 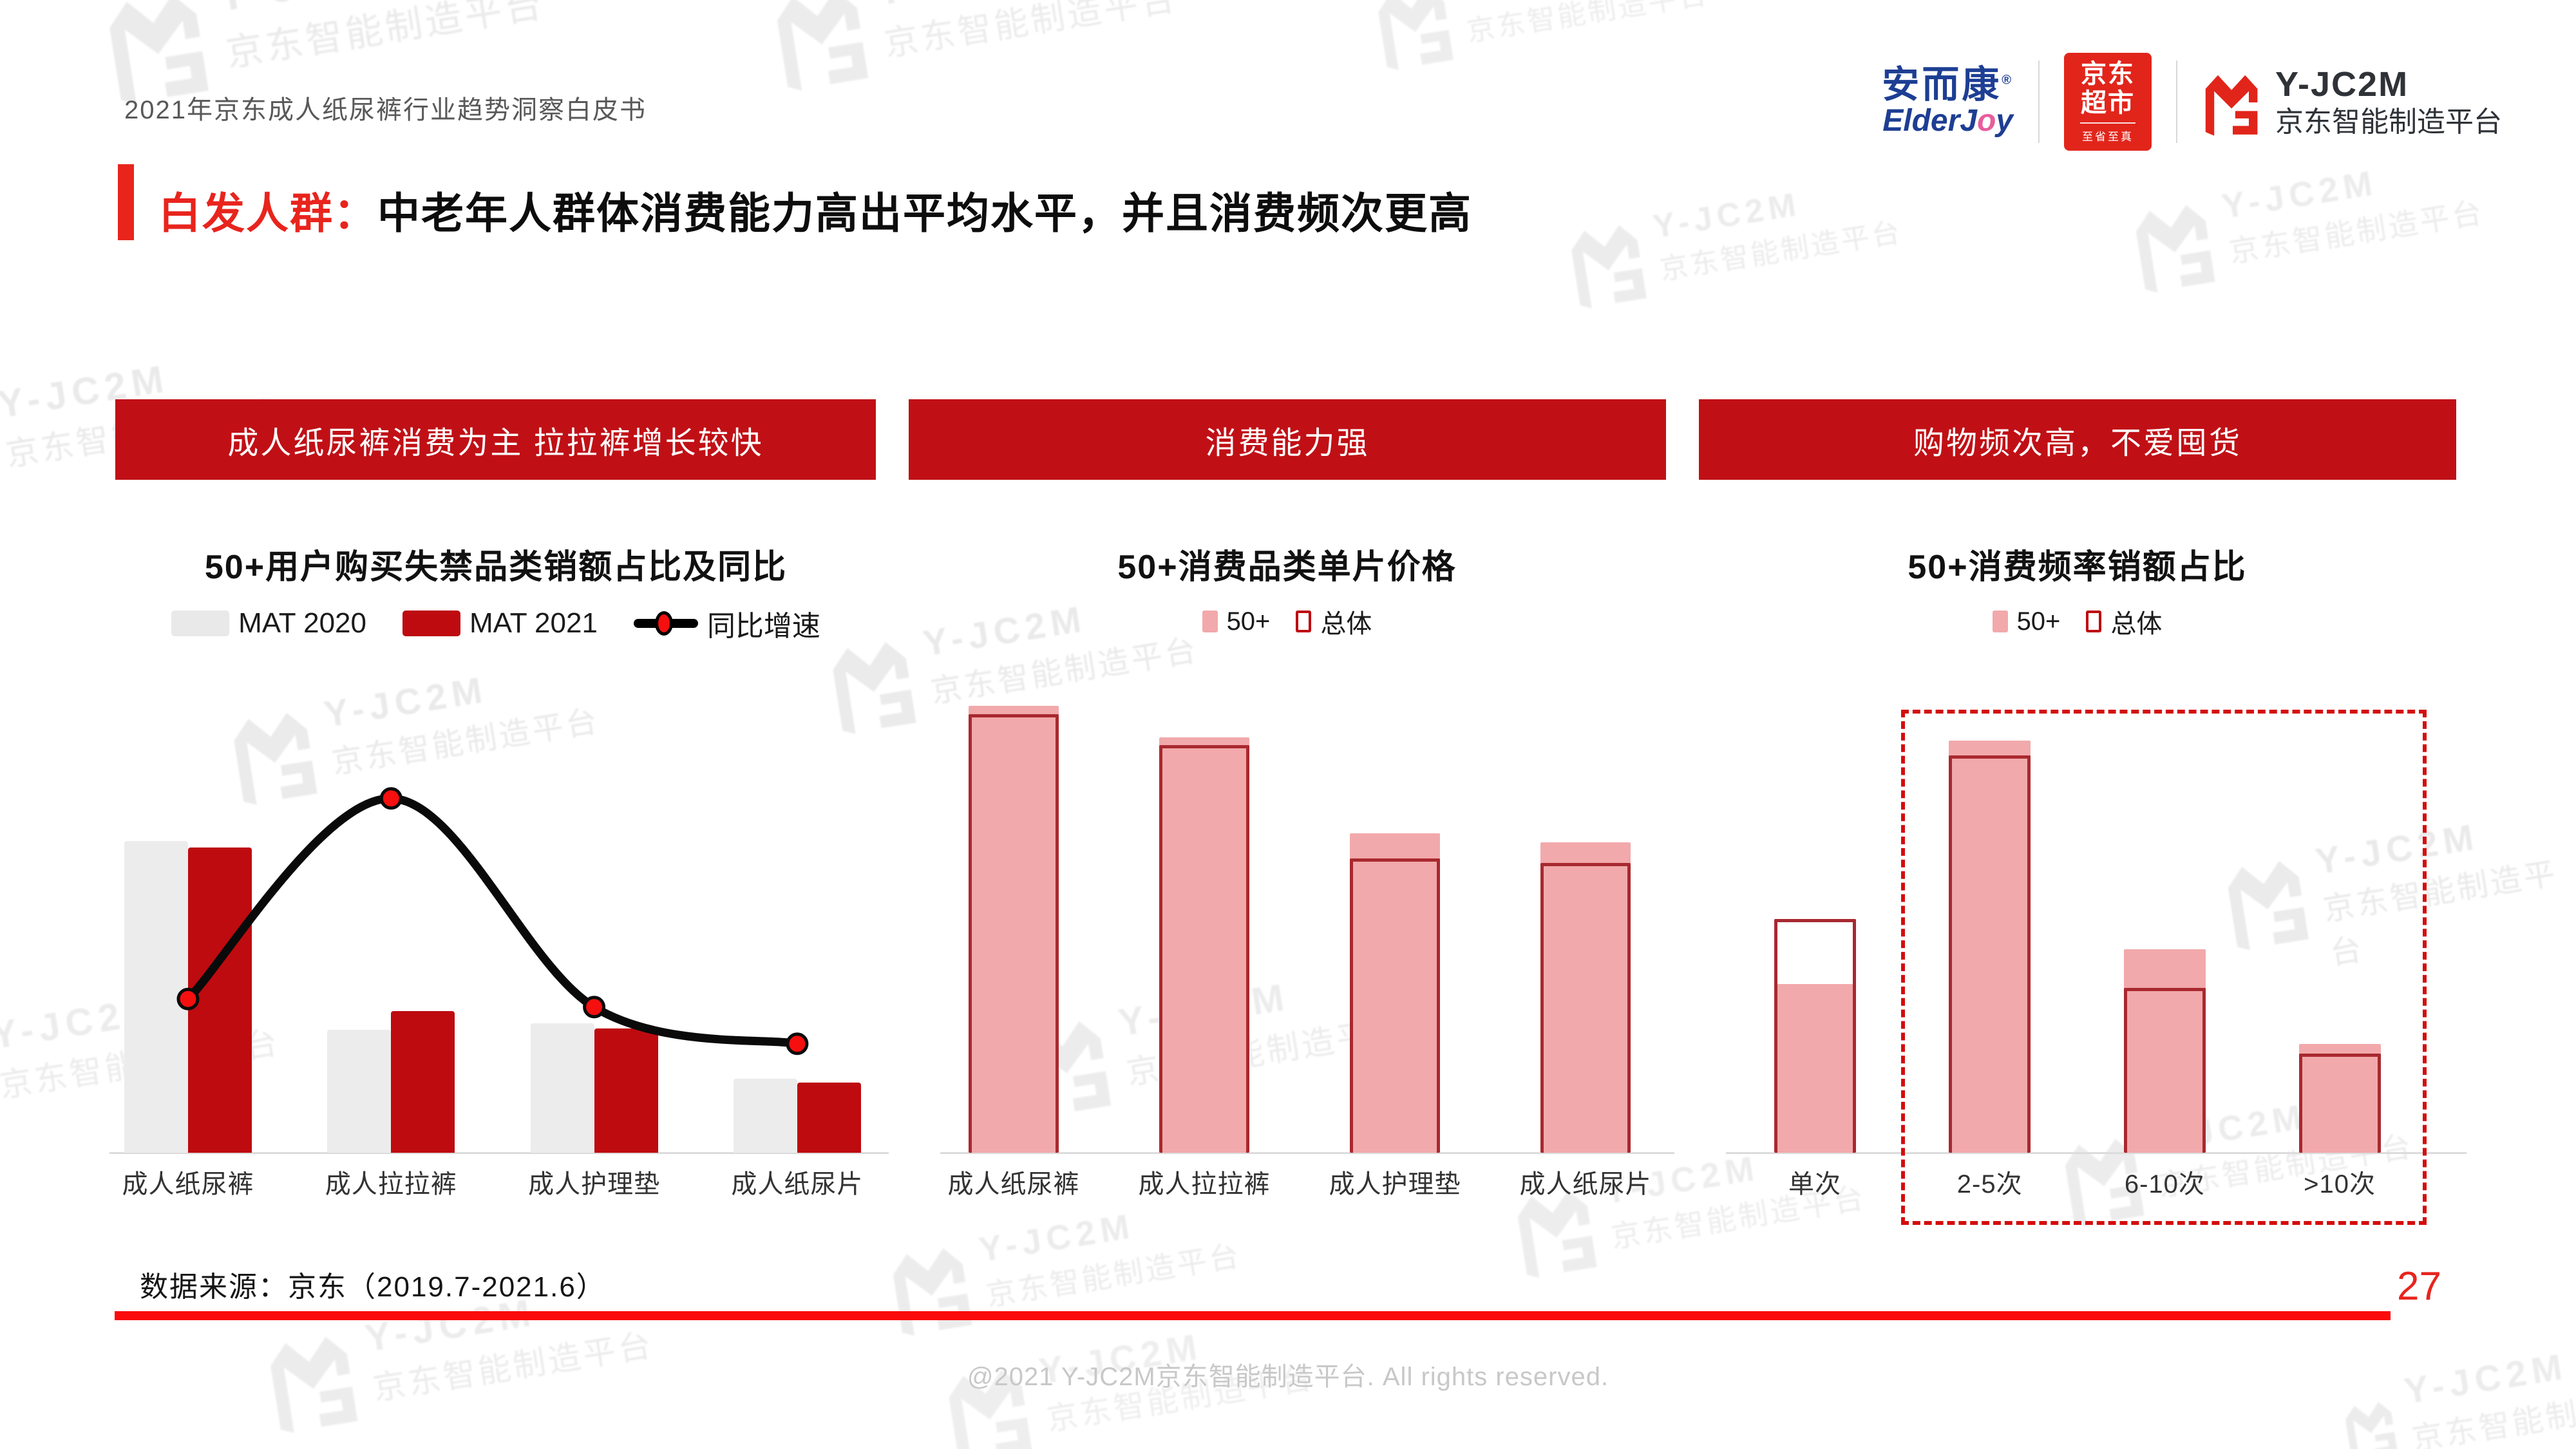 I want to click on elderjoy-en-pre: ElderJ, so click(x=1929, y=121).